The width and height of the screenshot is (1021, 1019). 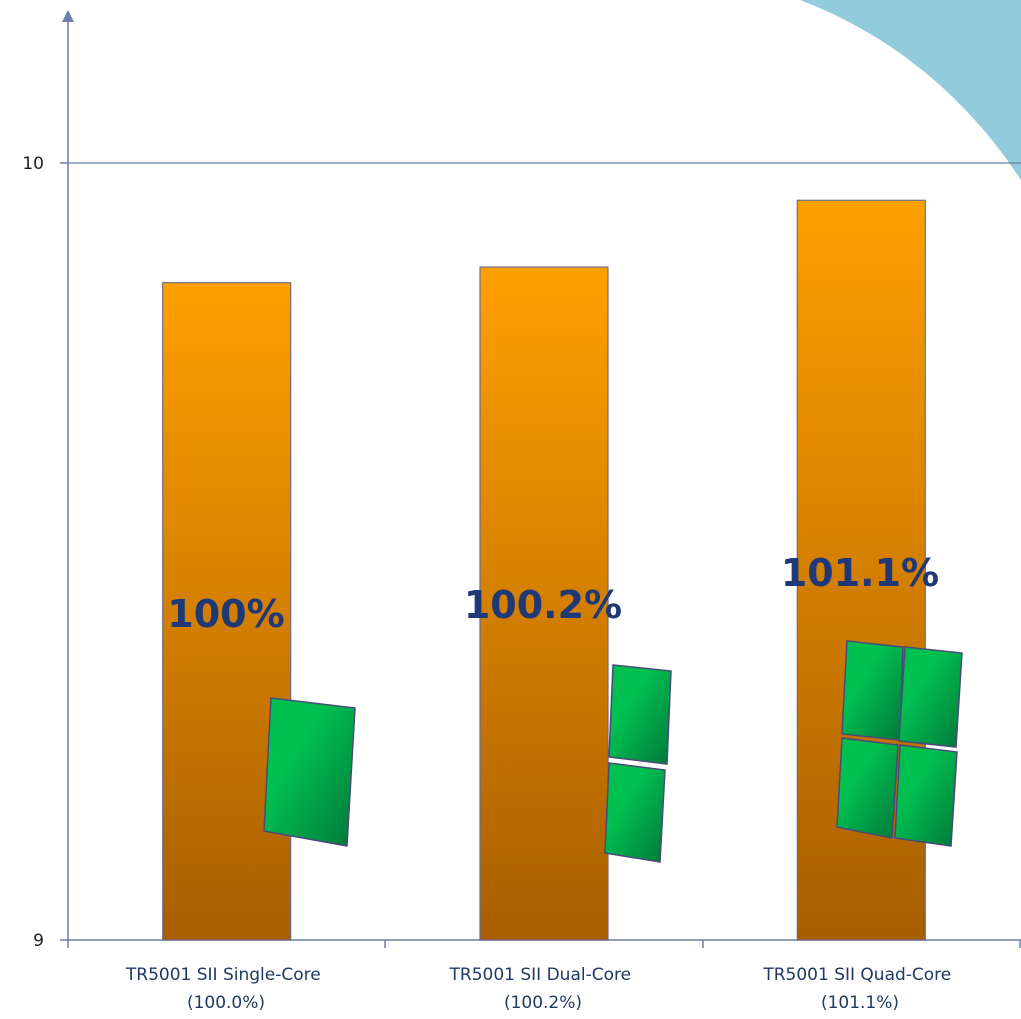 I want to click on data-label-dual-core: 100.2%, so click(x=543, y=605).